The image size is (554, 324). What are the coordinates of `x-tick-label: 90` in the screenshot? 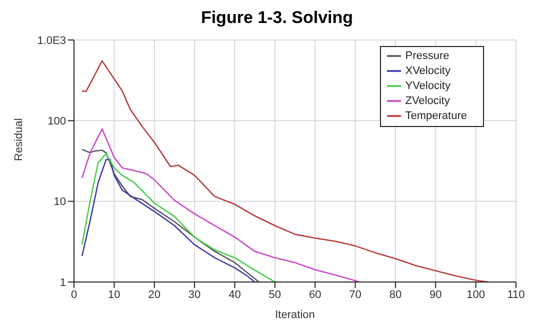 It's located at (436, 294).